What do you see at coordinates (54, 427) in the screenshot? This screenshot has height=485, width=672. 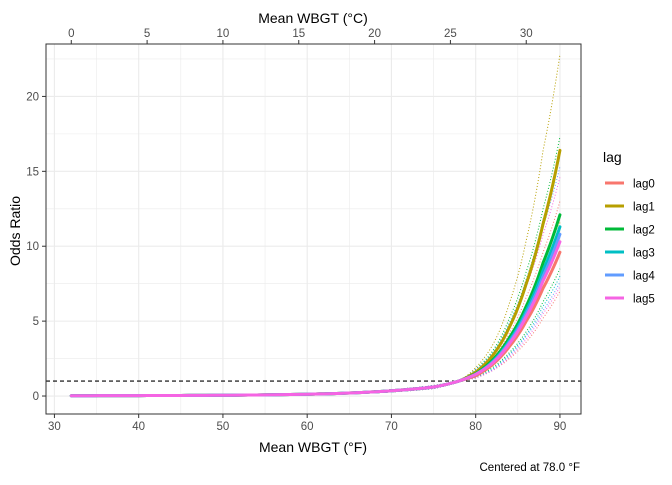 I see `x-tick-label: 30` at bounding box center [54, 427].